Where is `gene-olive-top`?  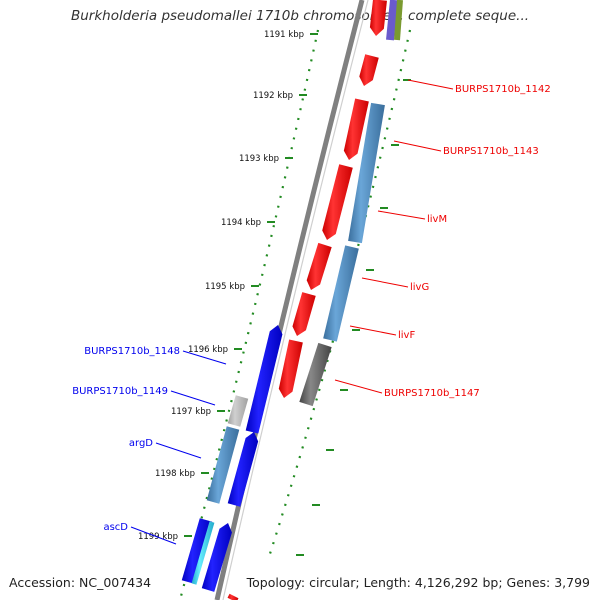
gene-olive-top is located at coordinates (398, 20).